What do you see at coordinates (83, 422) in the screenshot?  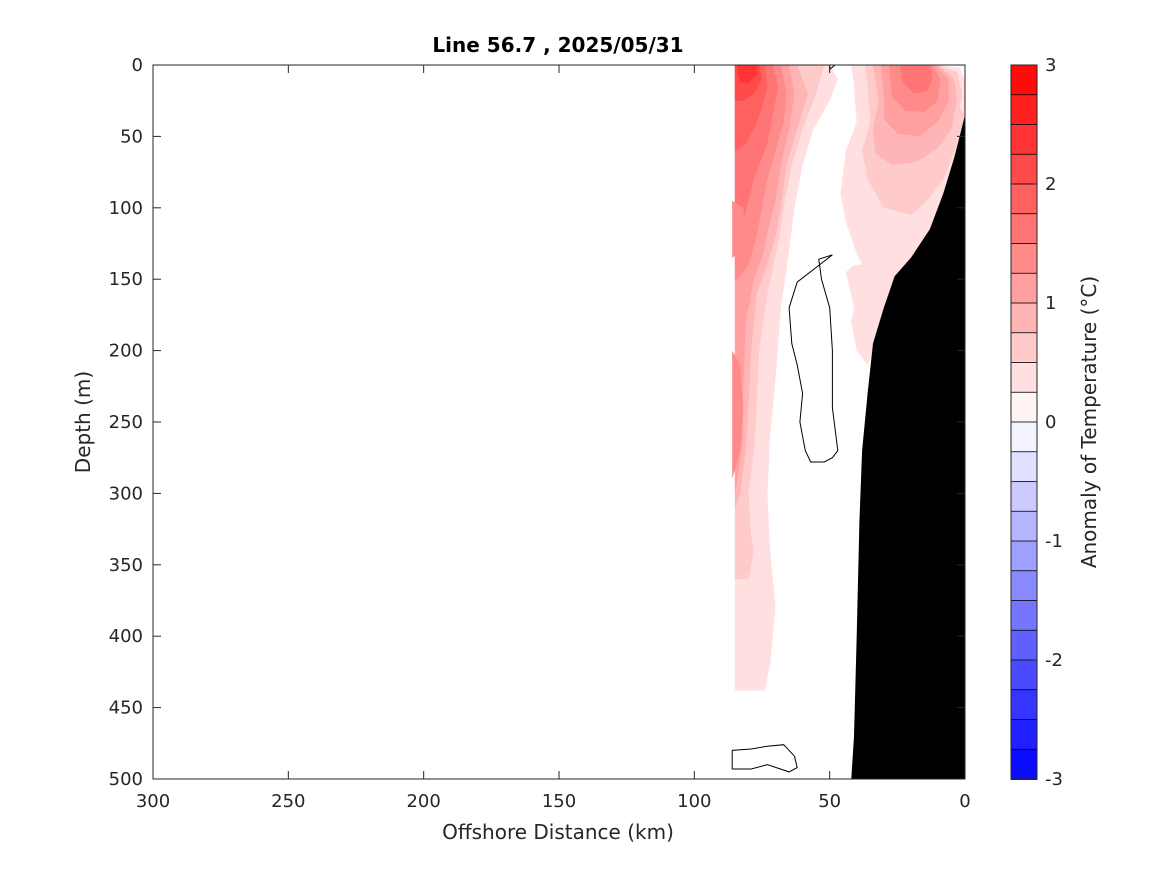 I see `y-axis-label: Depth (m)` at bounding box center [83, 422].